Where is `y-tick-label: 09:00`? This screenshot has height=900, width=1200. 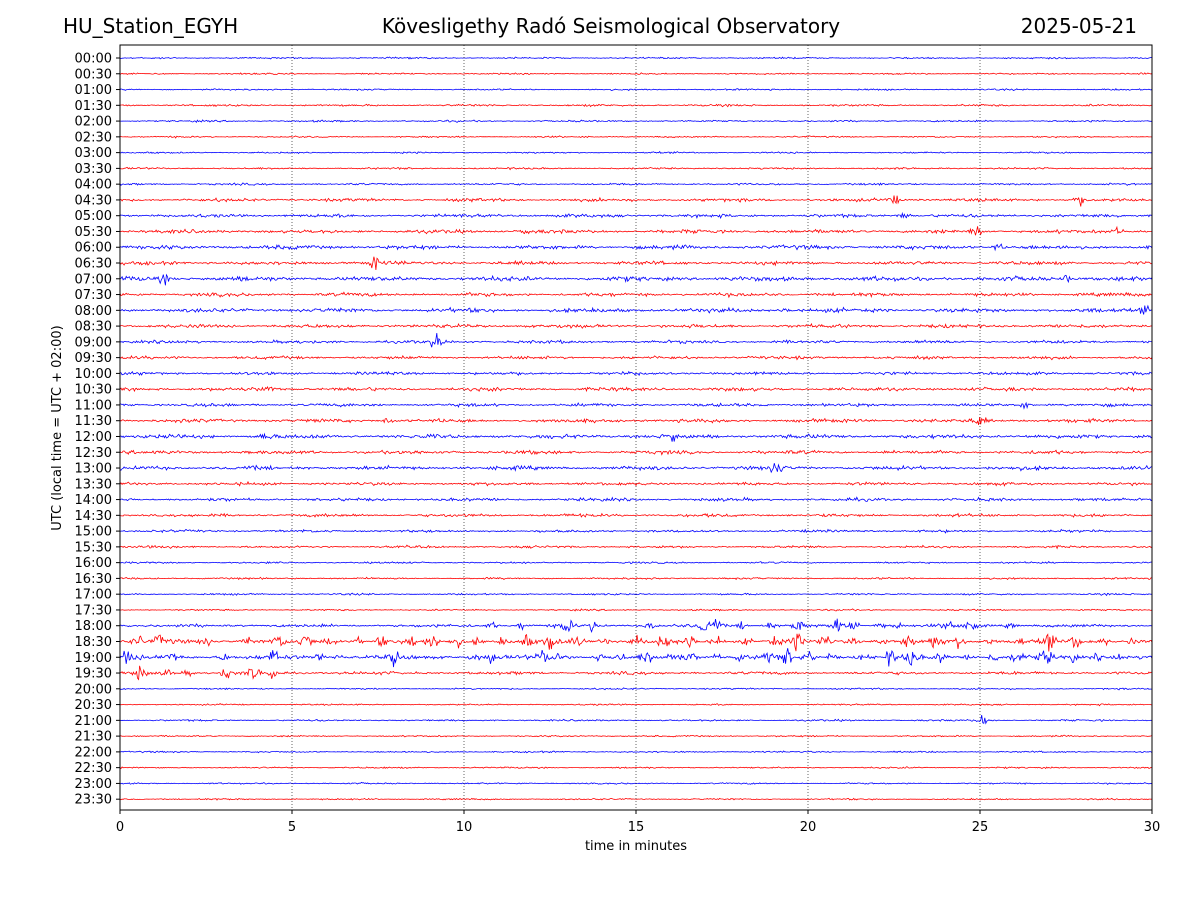
y-tick-label: 09:00 is located at coordinates (93, 342).